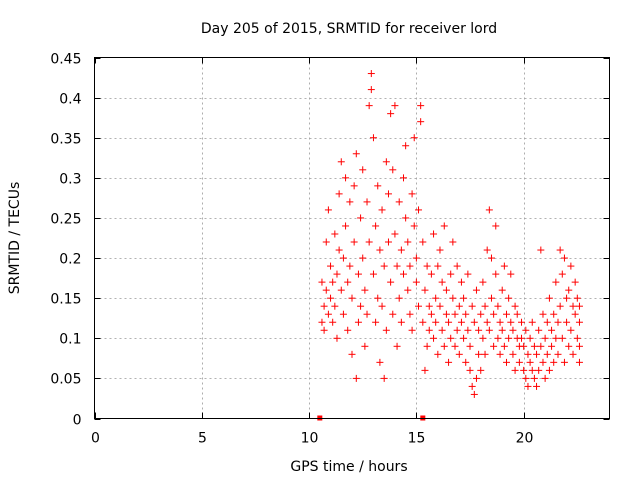 The height and width of the screenshot is (480, 640). Describe the element at coordinates (65, 240) in the screenshot. I see `y-tick-labels: 0 0.05 0.1 0.15 0.2 0.25 0.3 0.35 0.4 0.45` at that location.